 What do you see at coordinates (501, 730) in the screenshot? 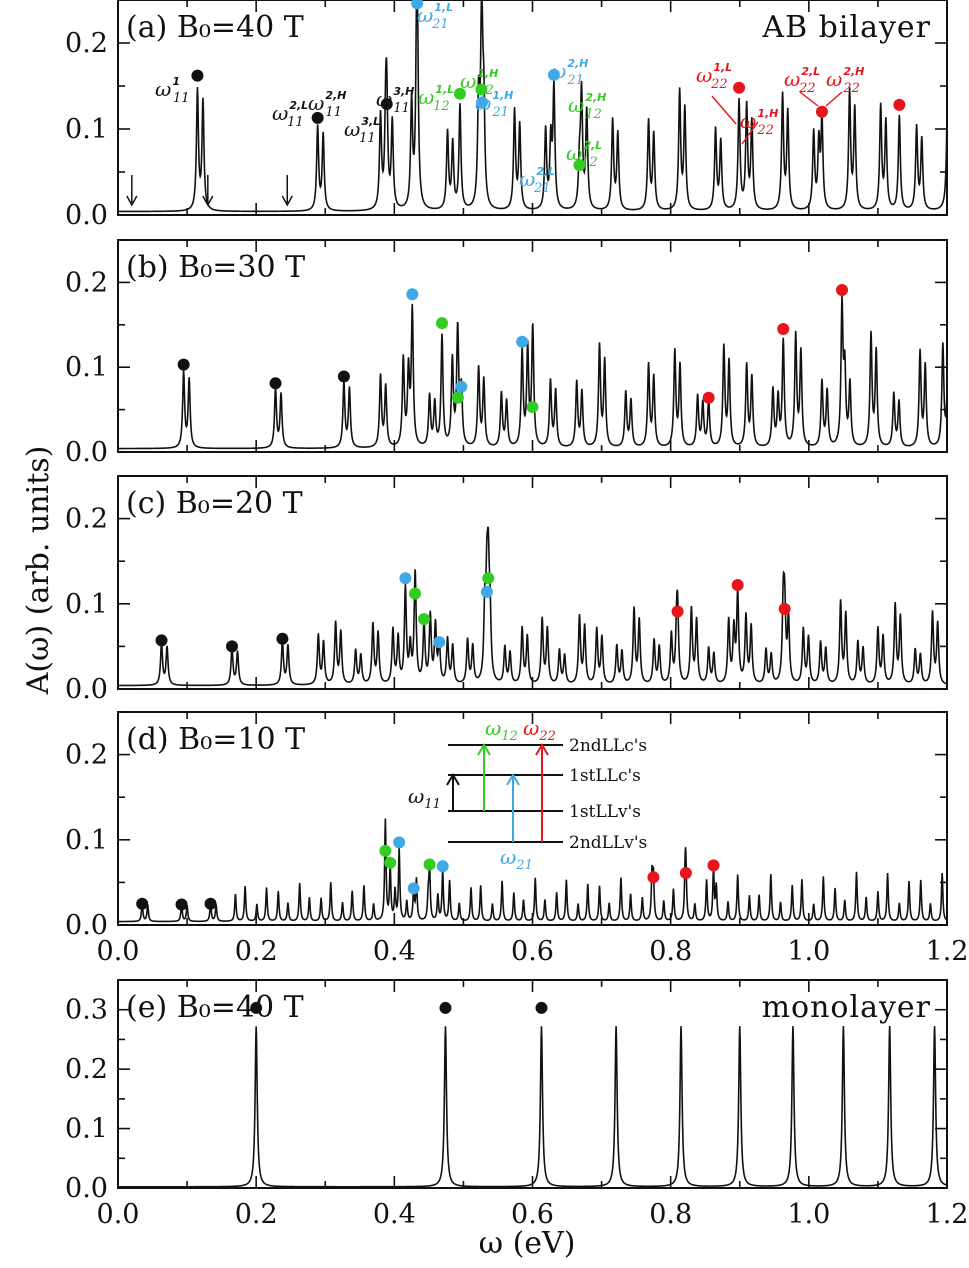
I see `inset-omega-label: ω12` at bounding box center [501, 730].